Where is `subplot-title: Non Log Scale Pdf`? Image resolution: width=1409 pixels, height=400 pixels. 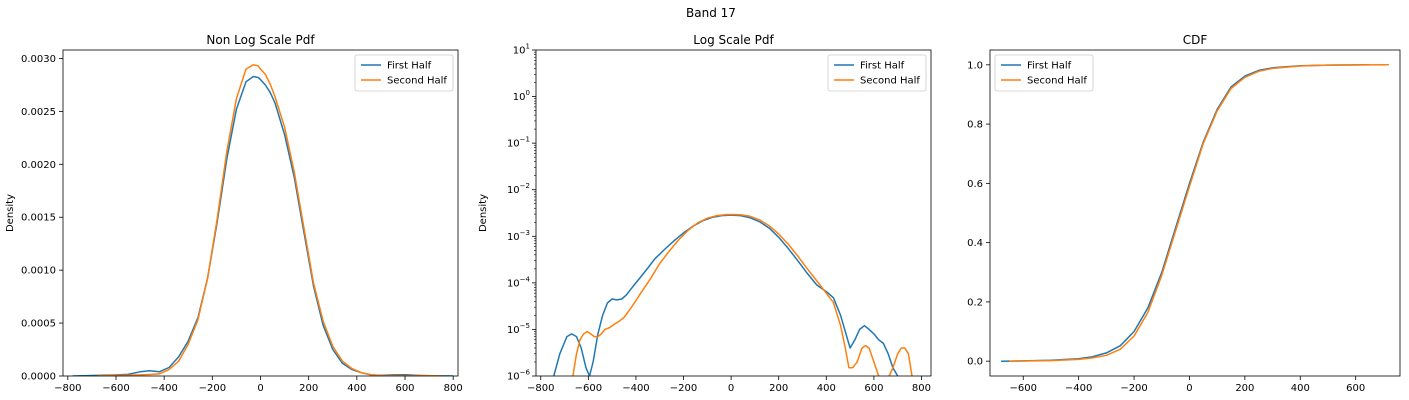 subplot-title: Non Log Scale Pdf is located at coordinates (260, 40).